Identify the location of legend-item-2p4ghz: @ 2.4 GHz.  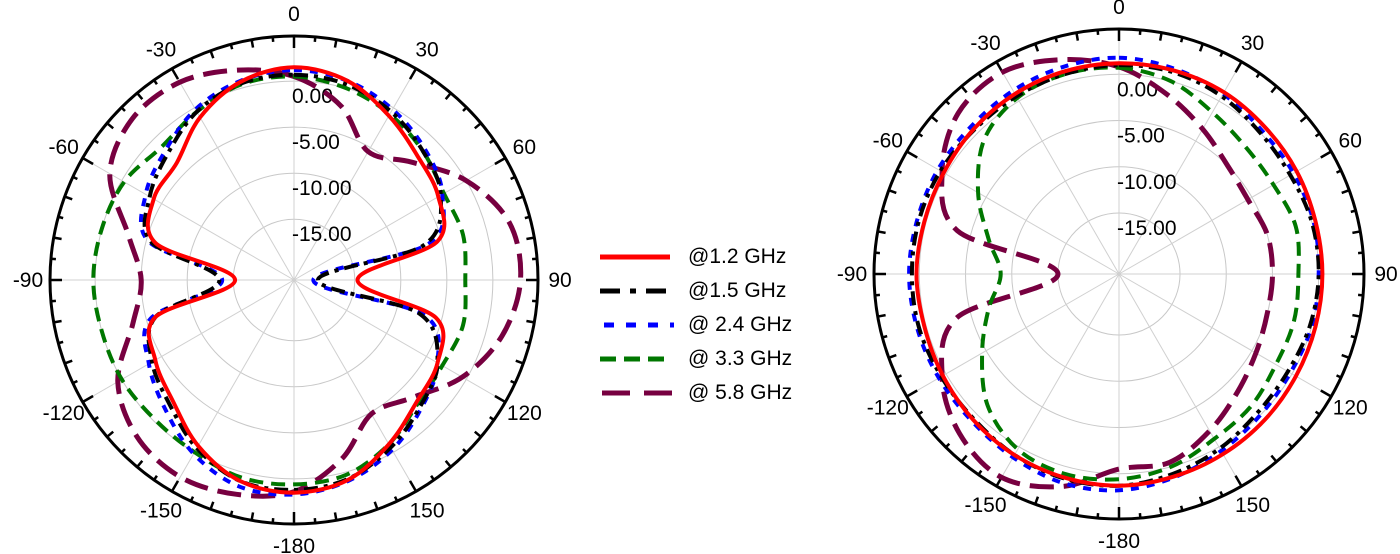
(715, 325).